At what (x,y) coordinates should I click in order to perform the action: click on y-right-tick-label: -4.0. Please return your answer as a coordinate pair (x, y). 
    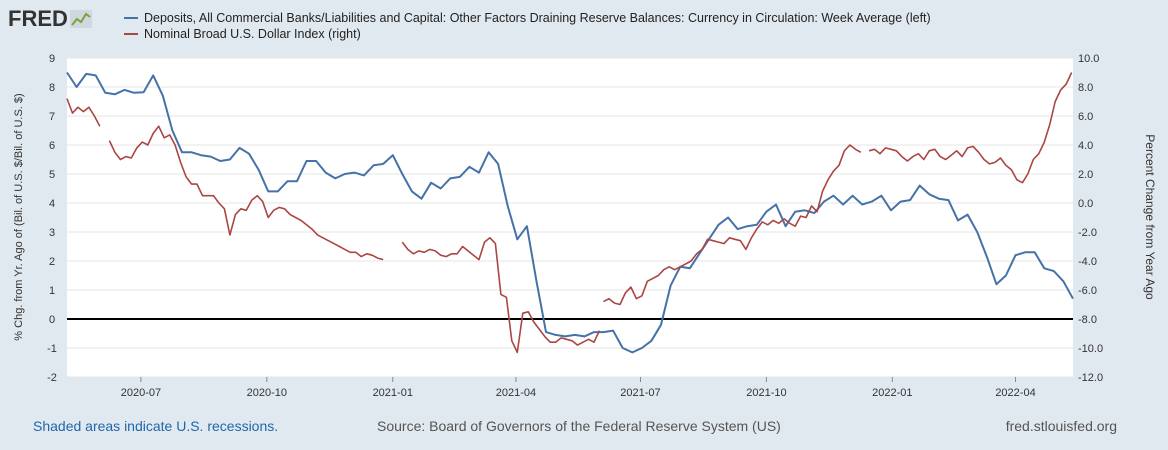
    Looking at the image, I should click on (1087, 262).